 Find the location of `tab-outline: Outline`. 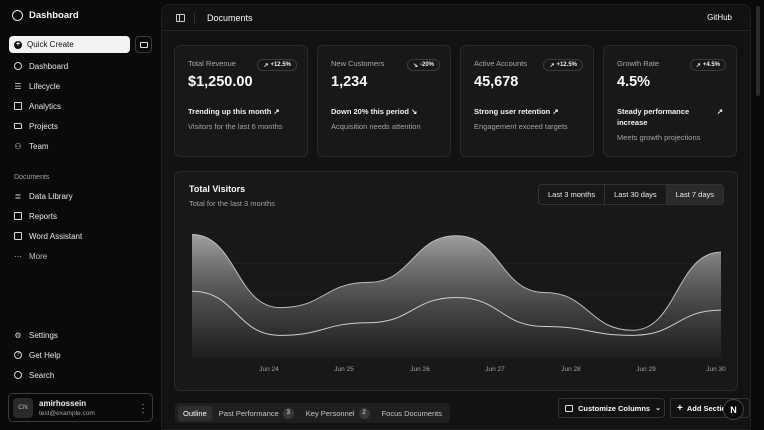

tab-outline: Outline is located at coordinates (195, 413).